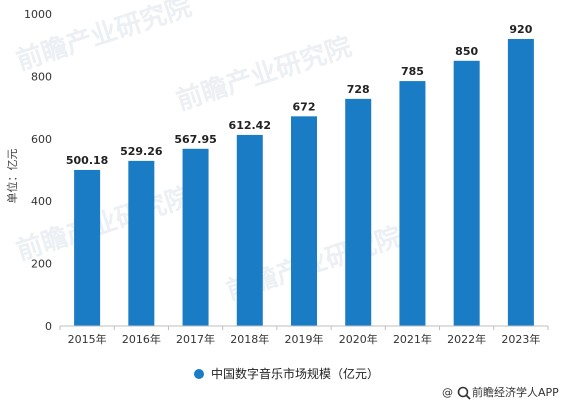  Describe the element at coordinates (199, 374) in the screenshot. I see `legend-marker` at that location.